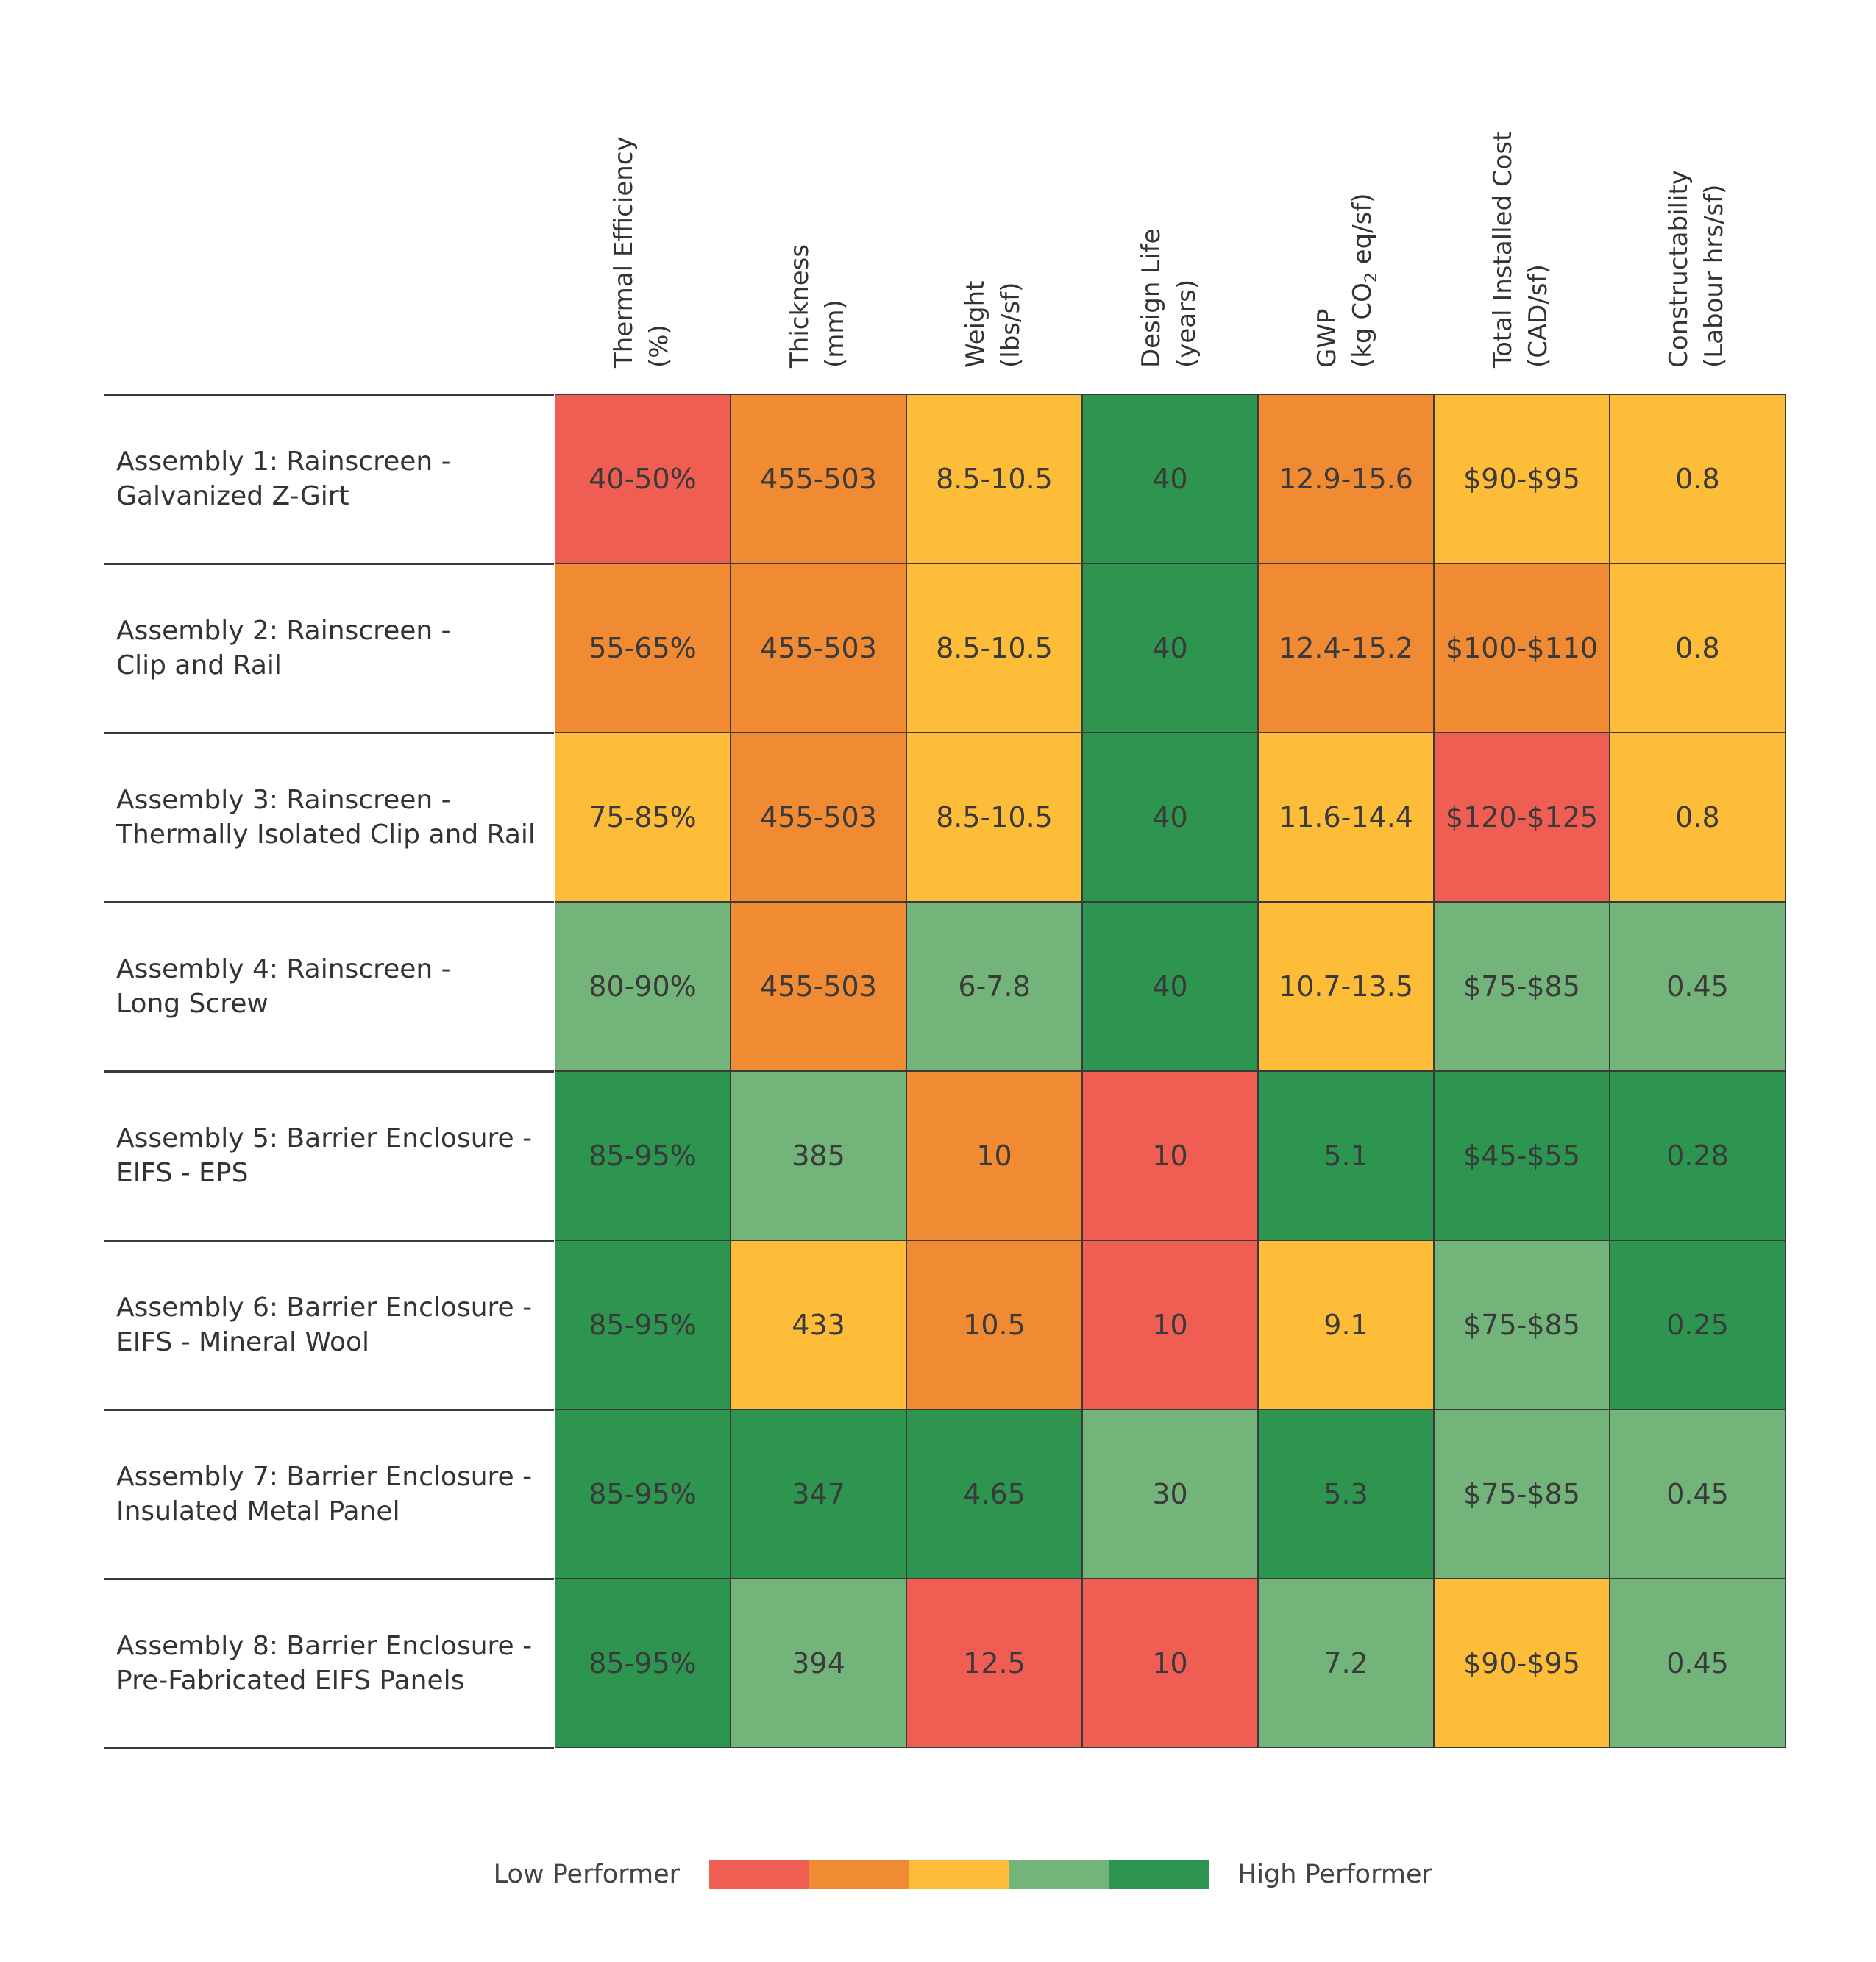 This screenshot has width=1876, height=1962. I want to click on column-header-text: Thickness (mm), so click(817, 306).